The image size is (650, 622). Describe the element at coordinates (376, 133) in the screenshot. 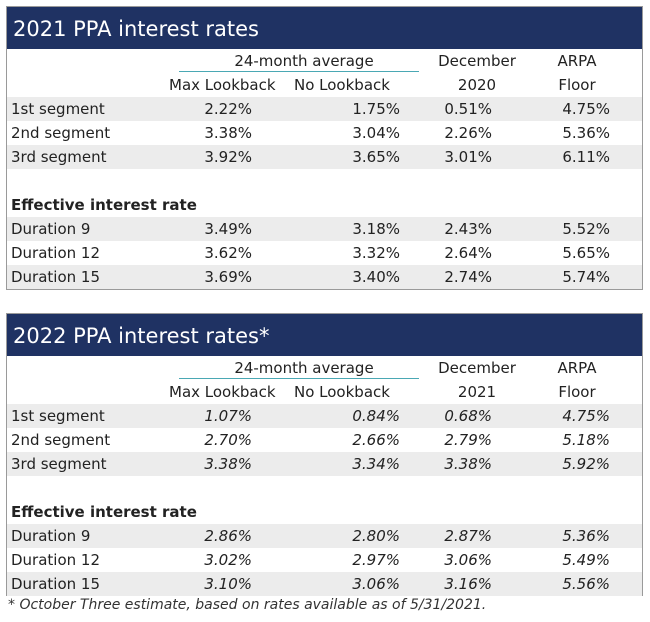

I see `no-lookback-value: 3.04%` at that location.